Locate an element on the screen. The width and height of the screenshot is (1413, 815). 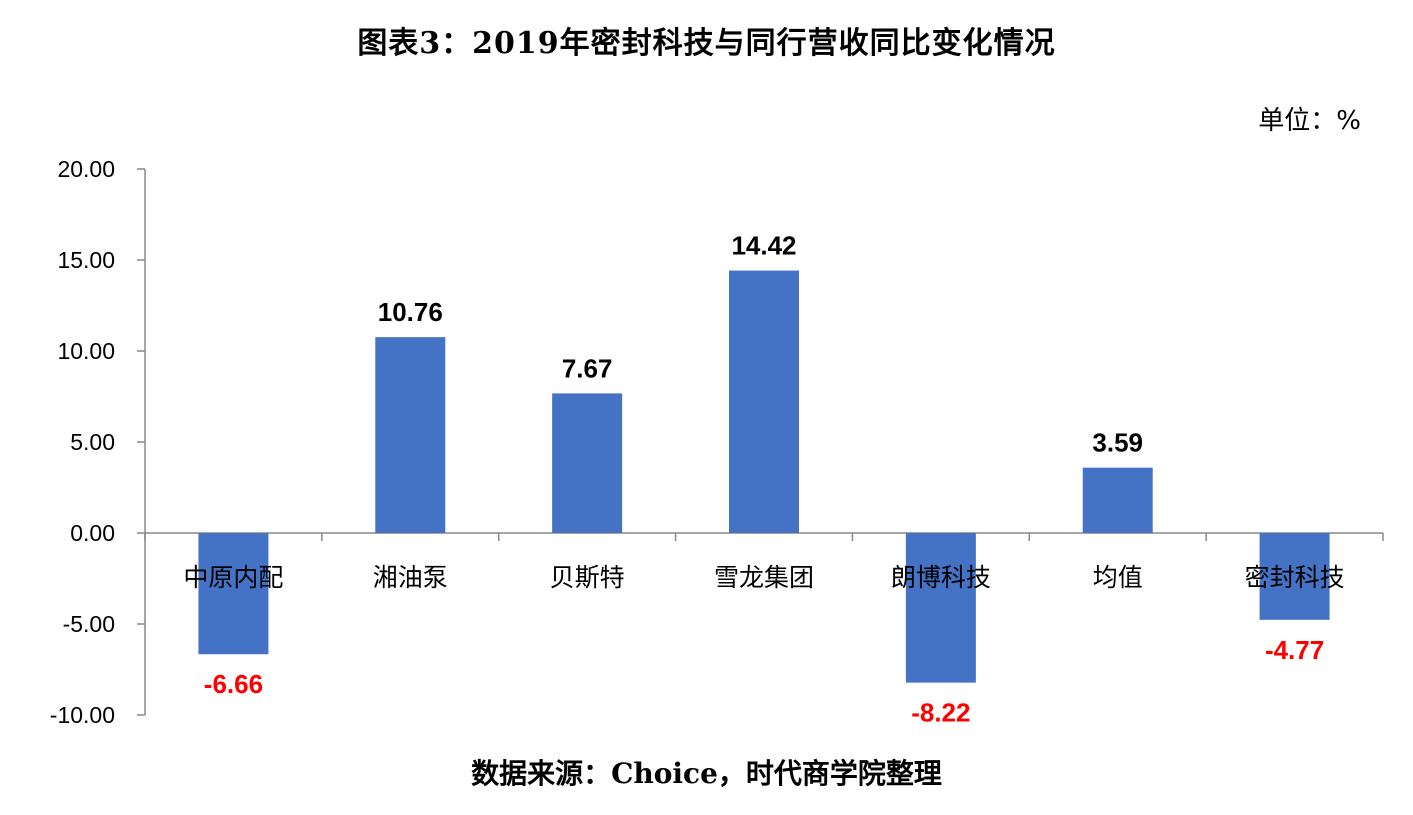
y-tick-label: -10.00 is located at coordinates (82, 715).